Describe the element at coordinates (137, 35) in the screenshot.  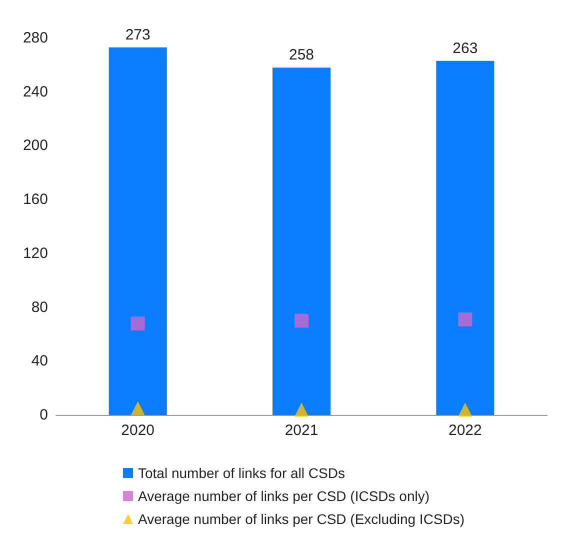
I see `data-label: 273` at that location.